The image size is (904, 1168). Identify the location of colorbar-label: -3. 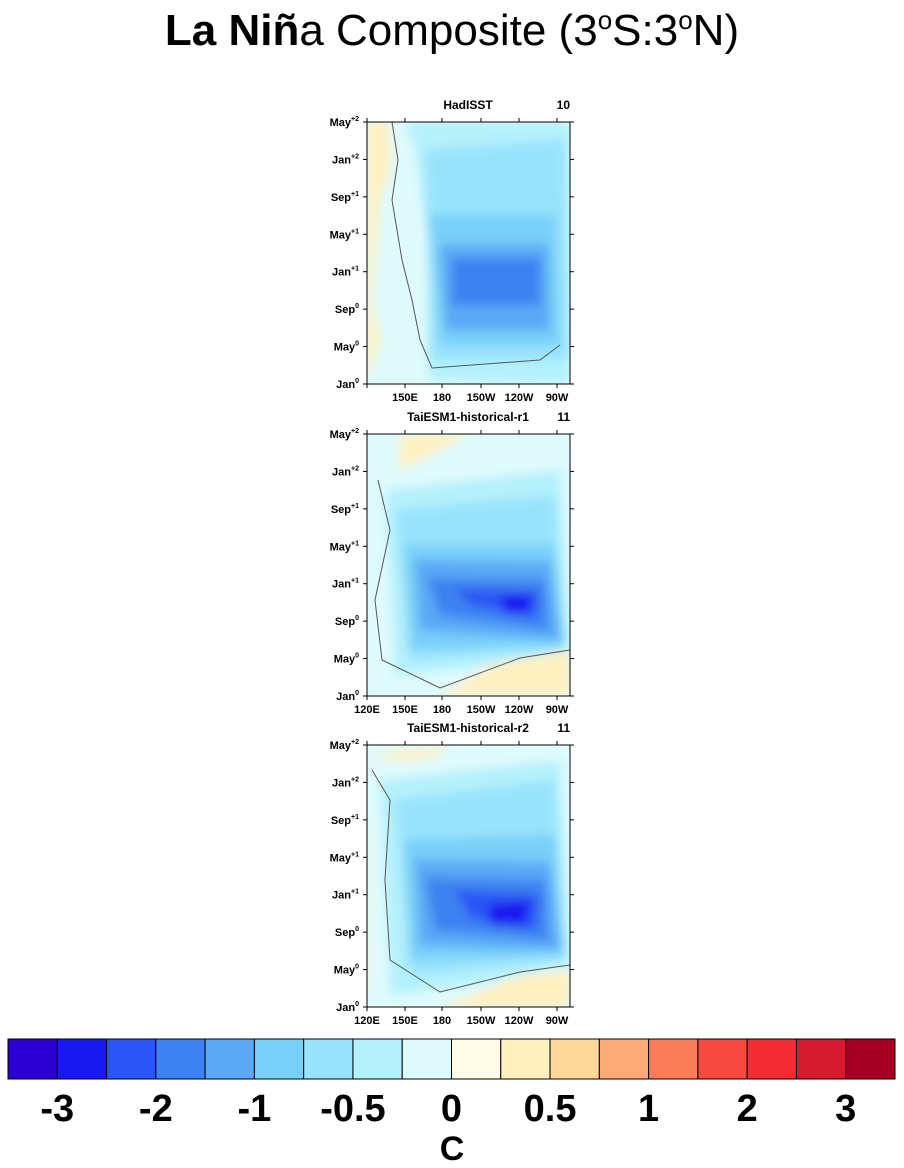
(57, 1109).